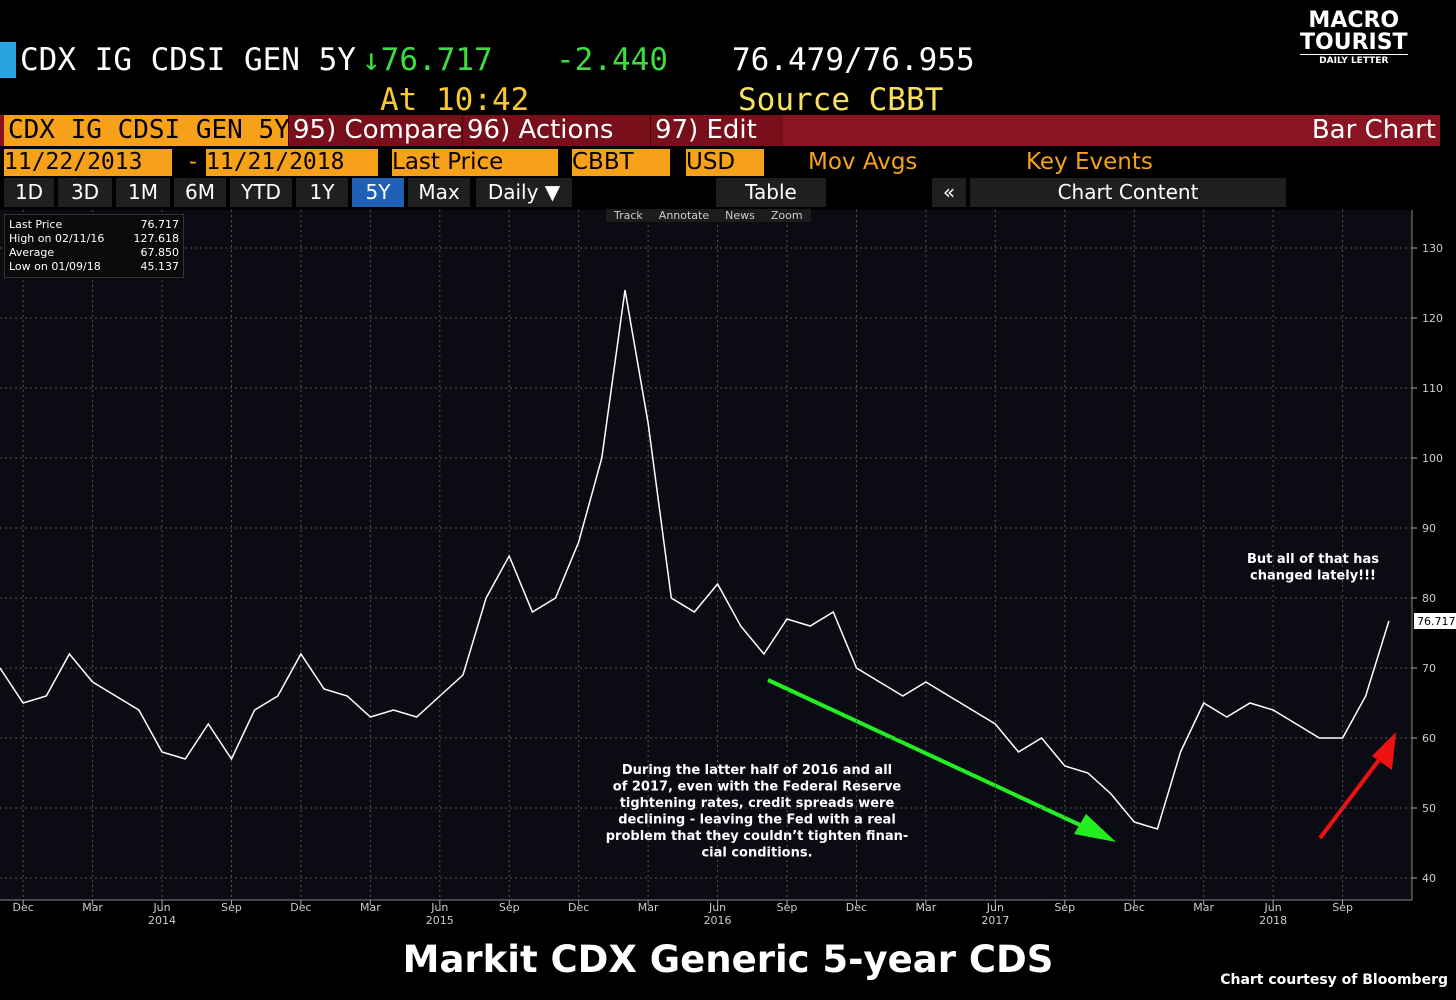  I want to click on y-tick-label: 50, so click(1429, 808).